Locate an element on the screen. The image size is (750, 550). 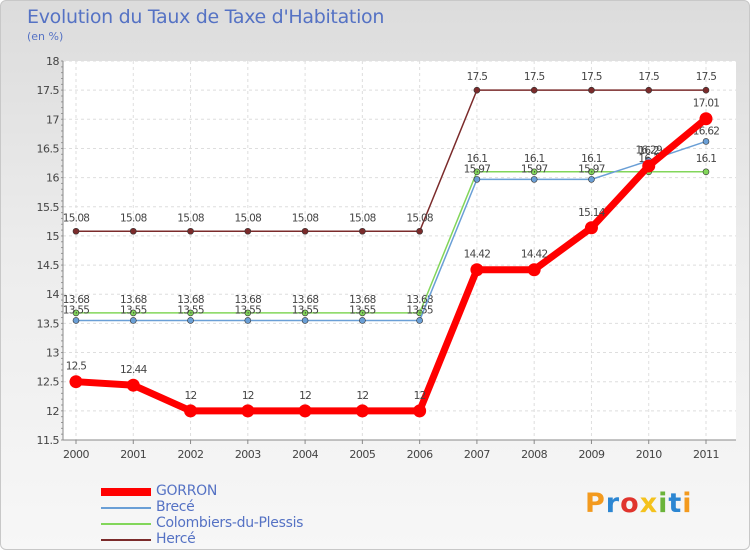
y-tick-label: 17.5 is located at coordinates (48, 90).